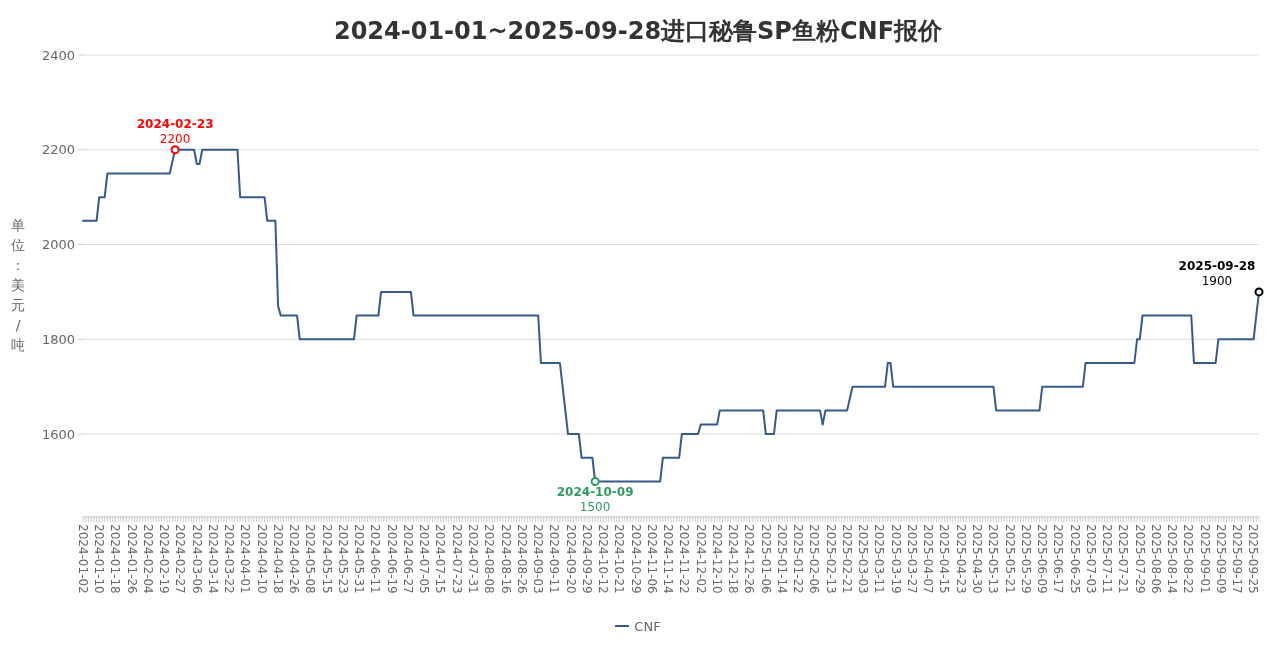 This screenshot has width=1276, height=651. I want to click on x-tick-label: 2025-09-17, so click(1237, 559).